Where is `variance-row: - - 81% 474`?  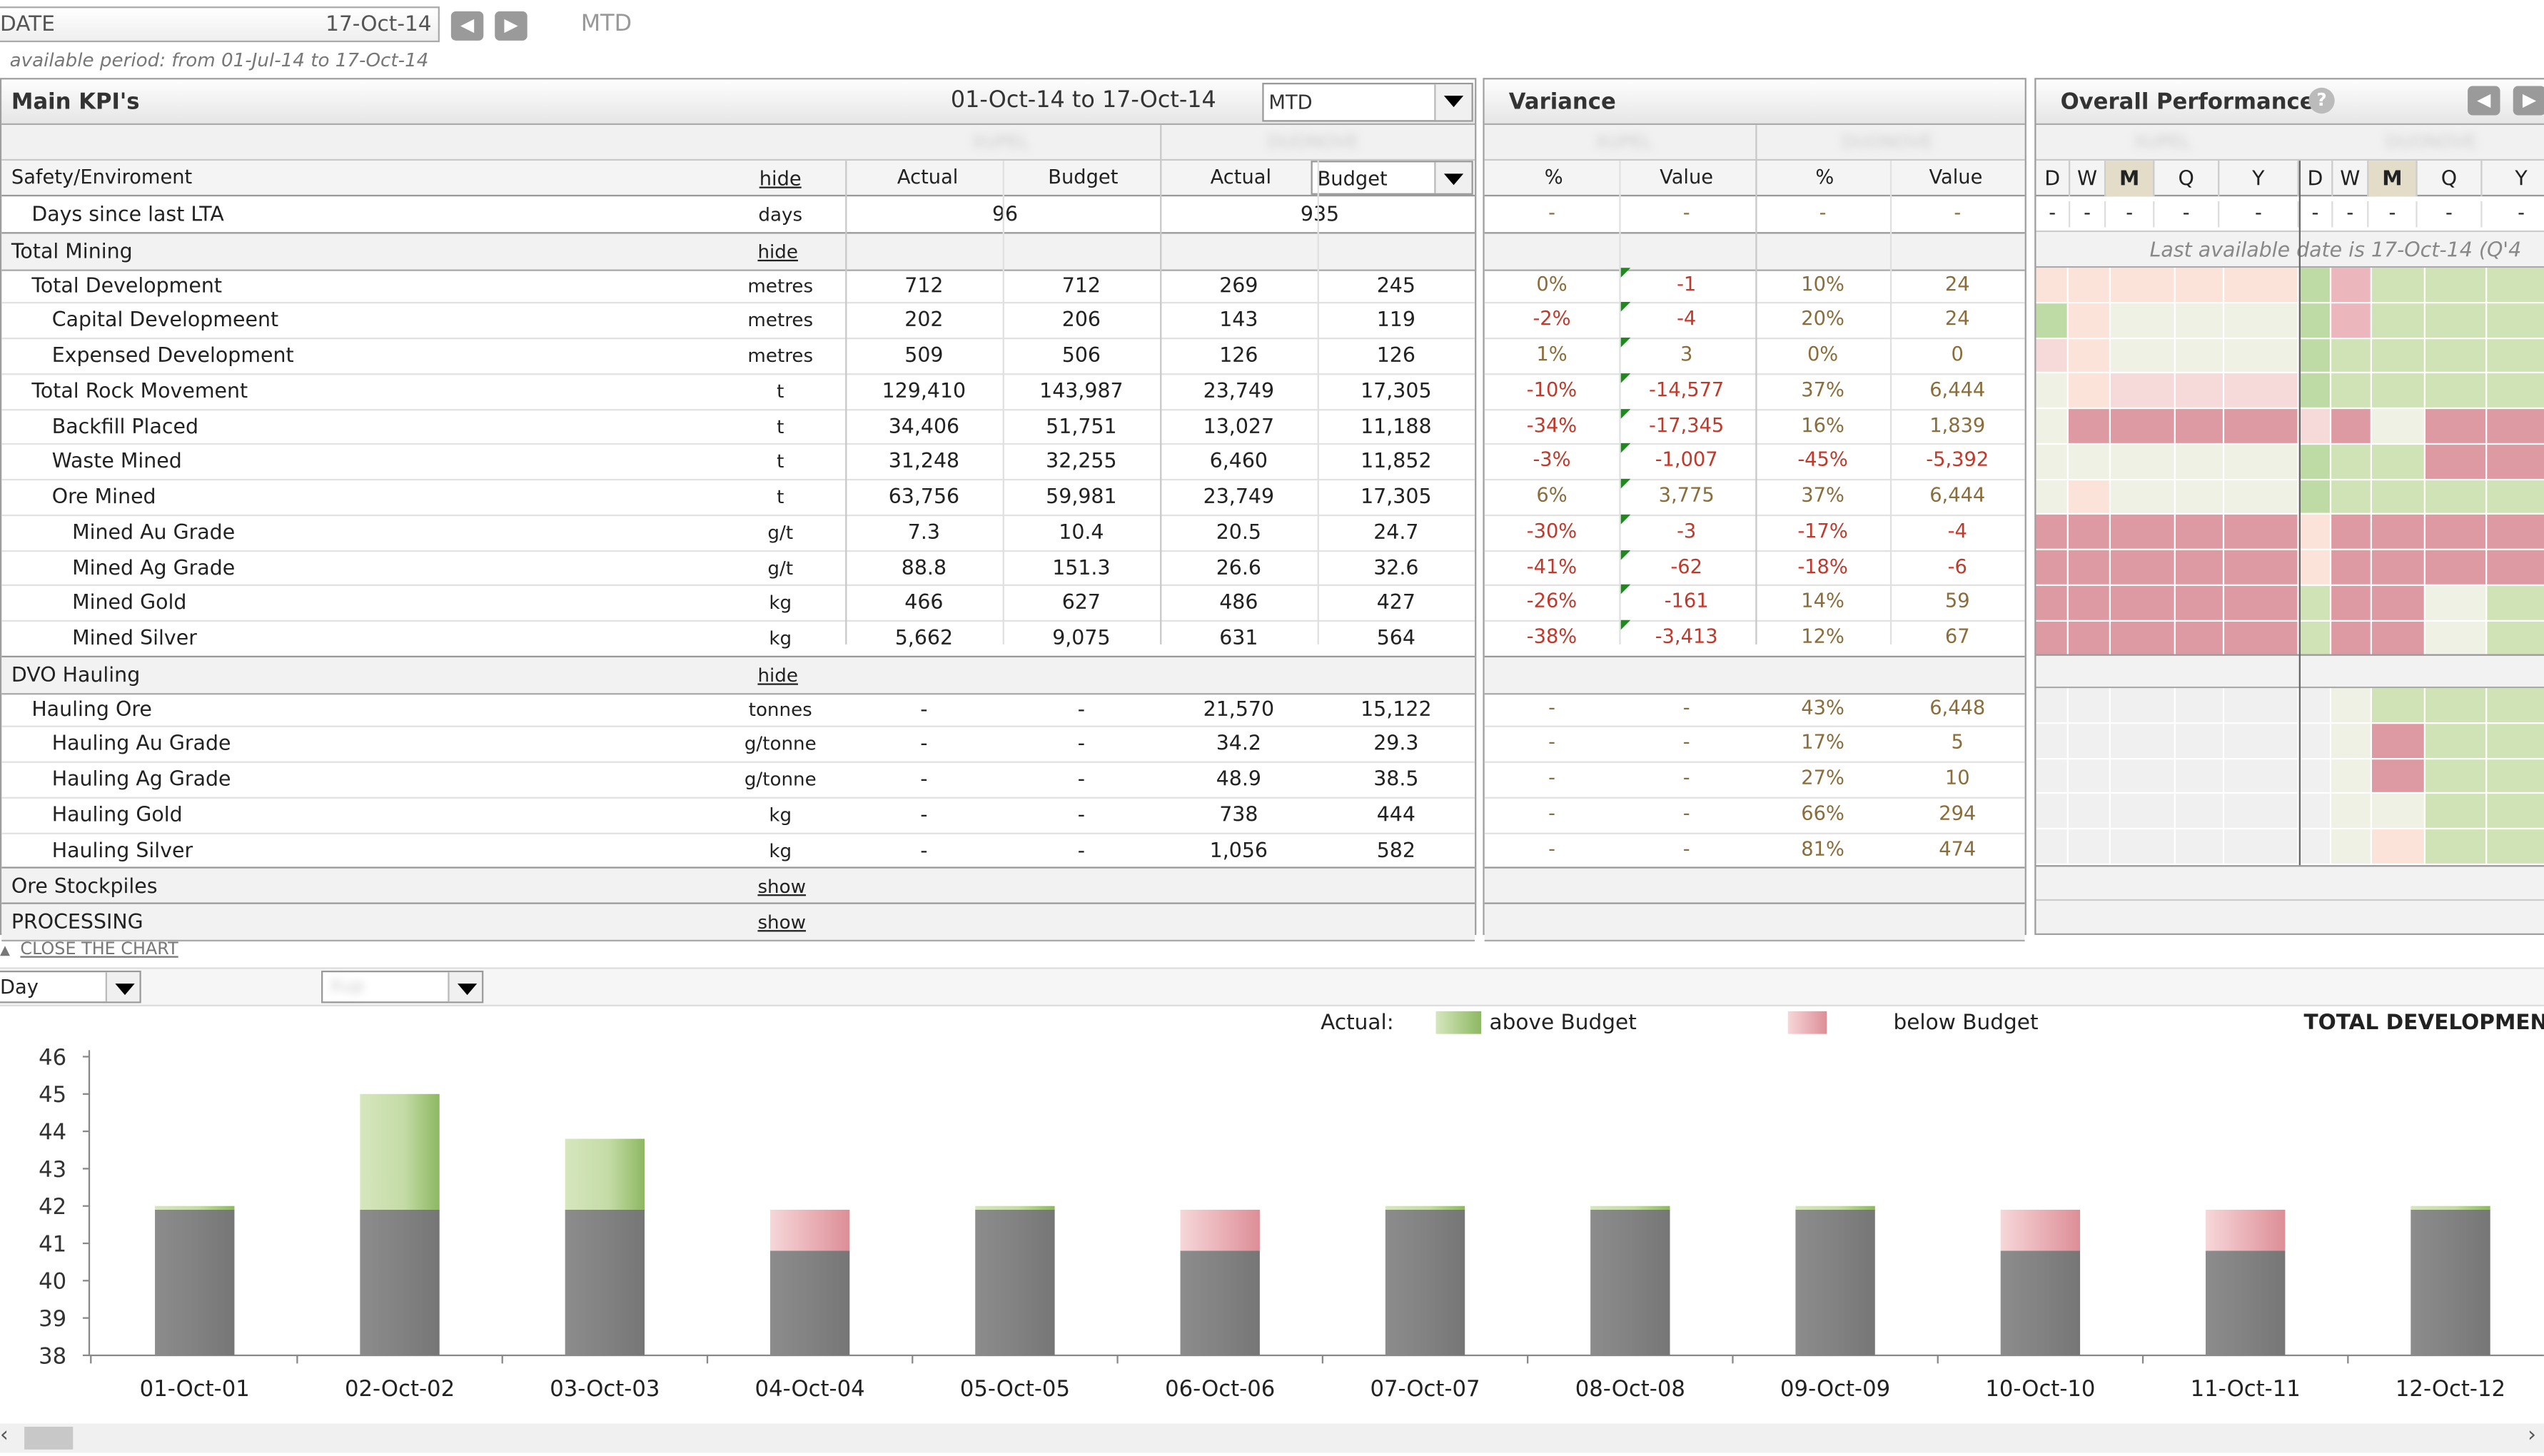 variance-row: - - 81% 474 is located at coordinates (1754, 850).